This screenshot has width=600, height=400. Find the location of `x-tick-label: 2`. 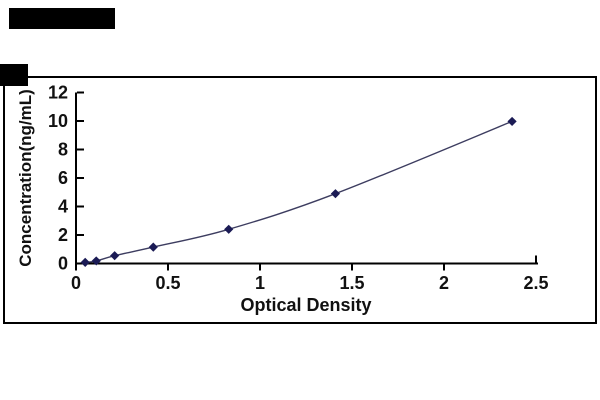

x-tick-label: 2 is located at coordinates (444, 283).